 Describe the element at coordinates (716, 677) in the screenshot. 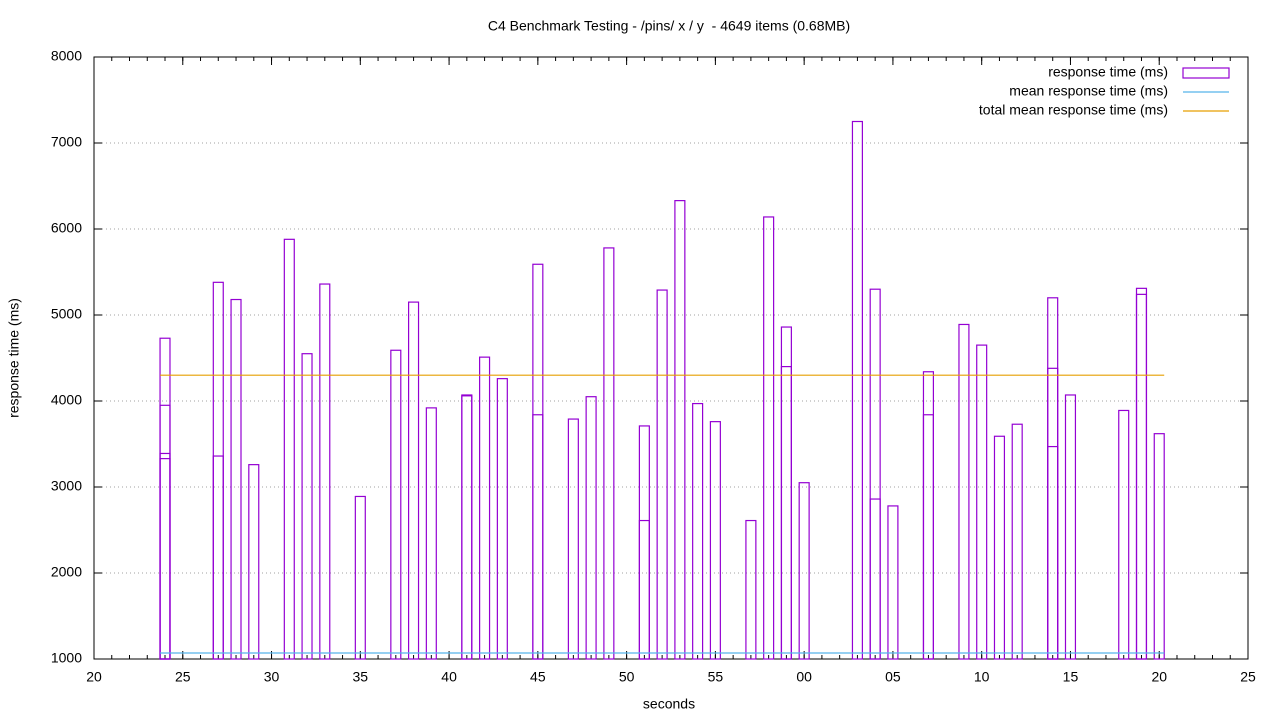

I see `x-tick-label: 55` at that location.